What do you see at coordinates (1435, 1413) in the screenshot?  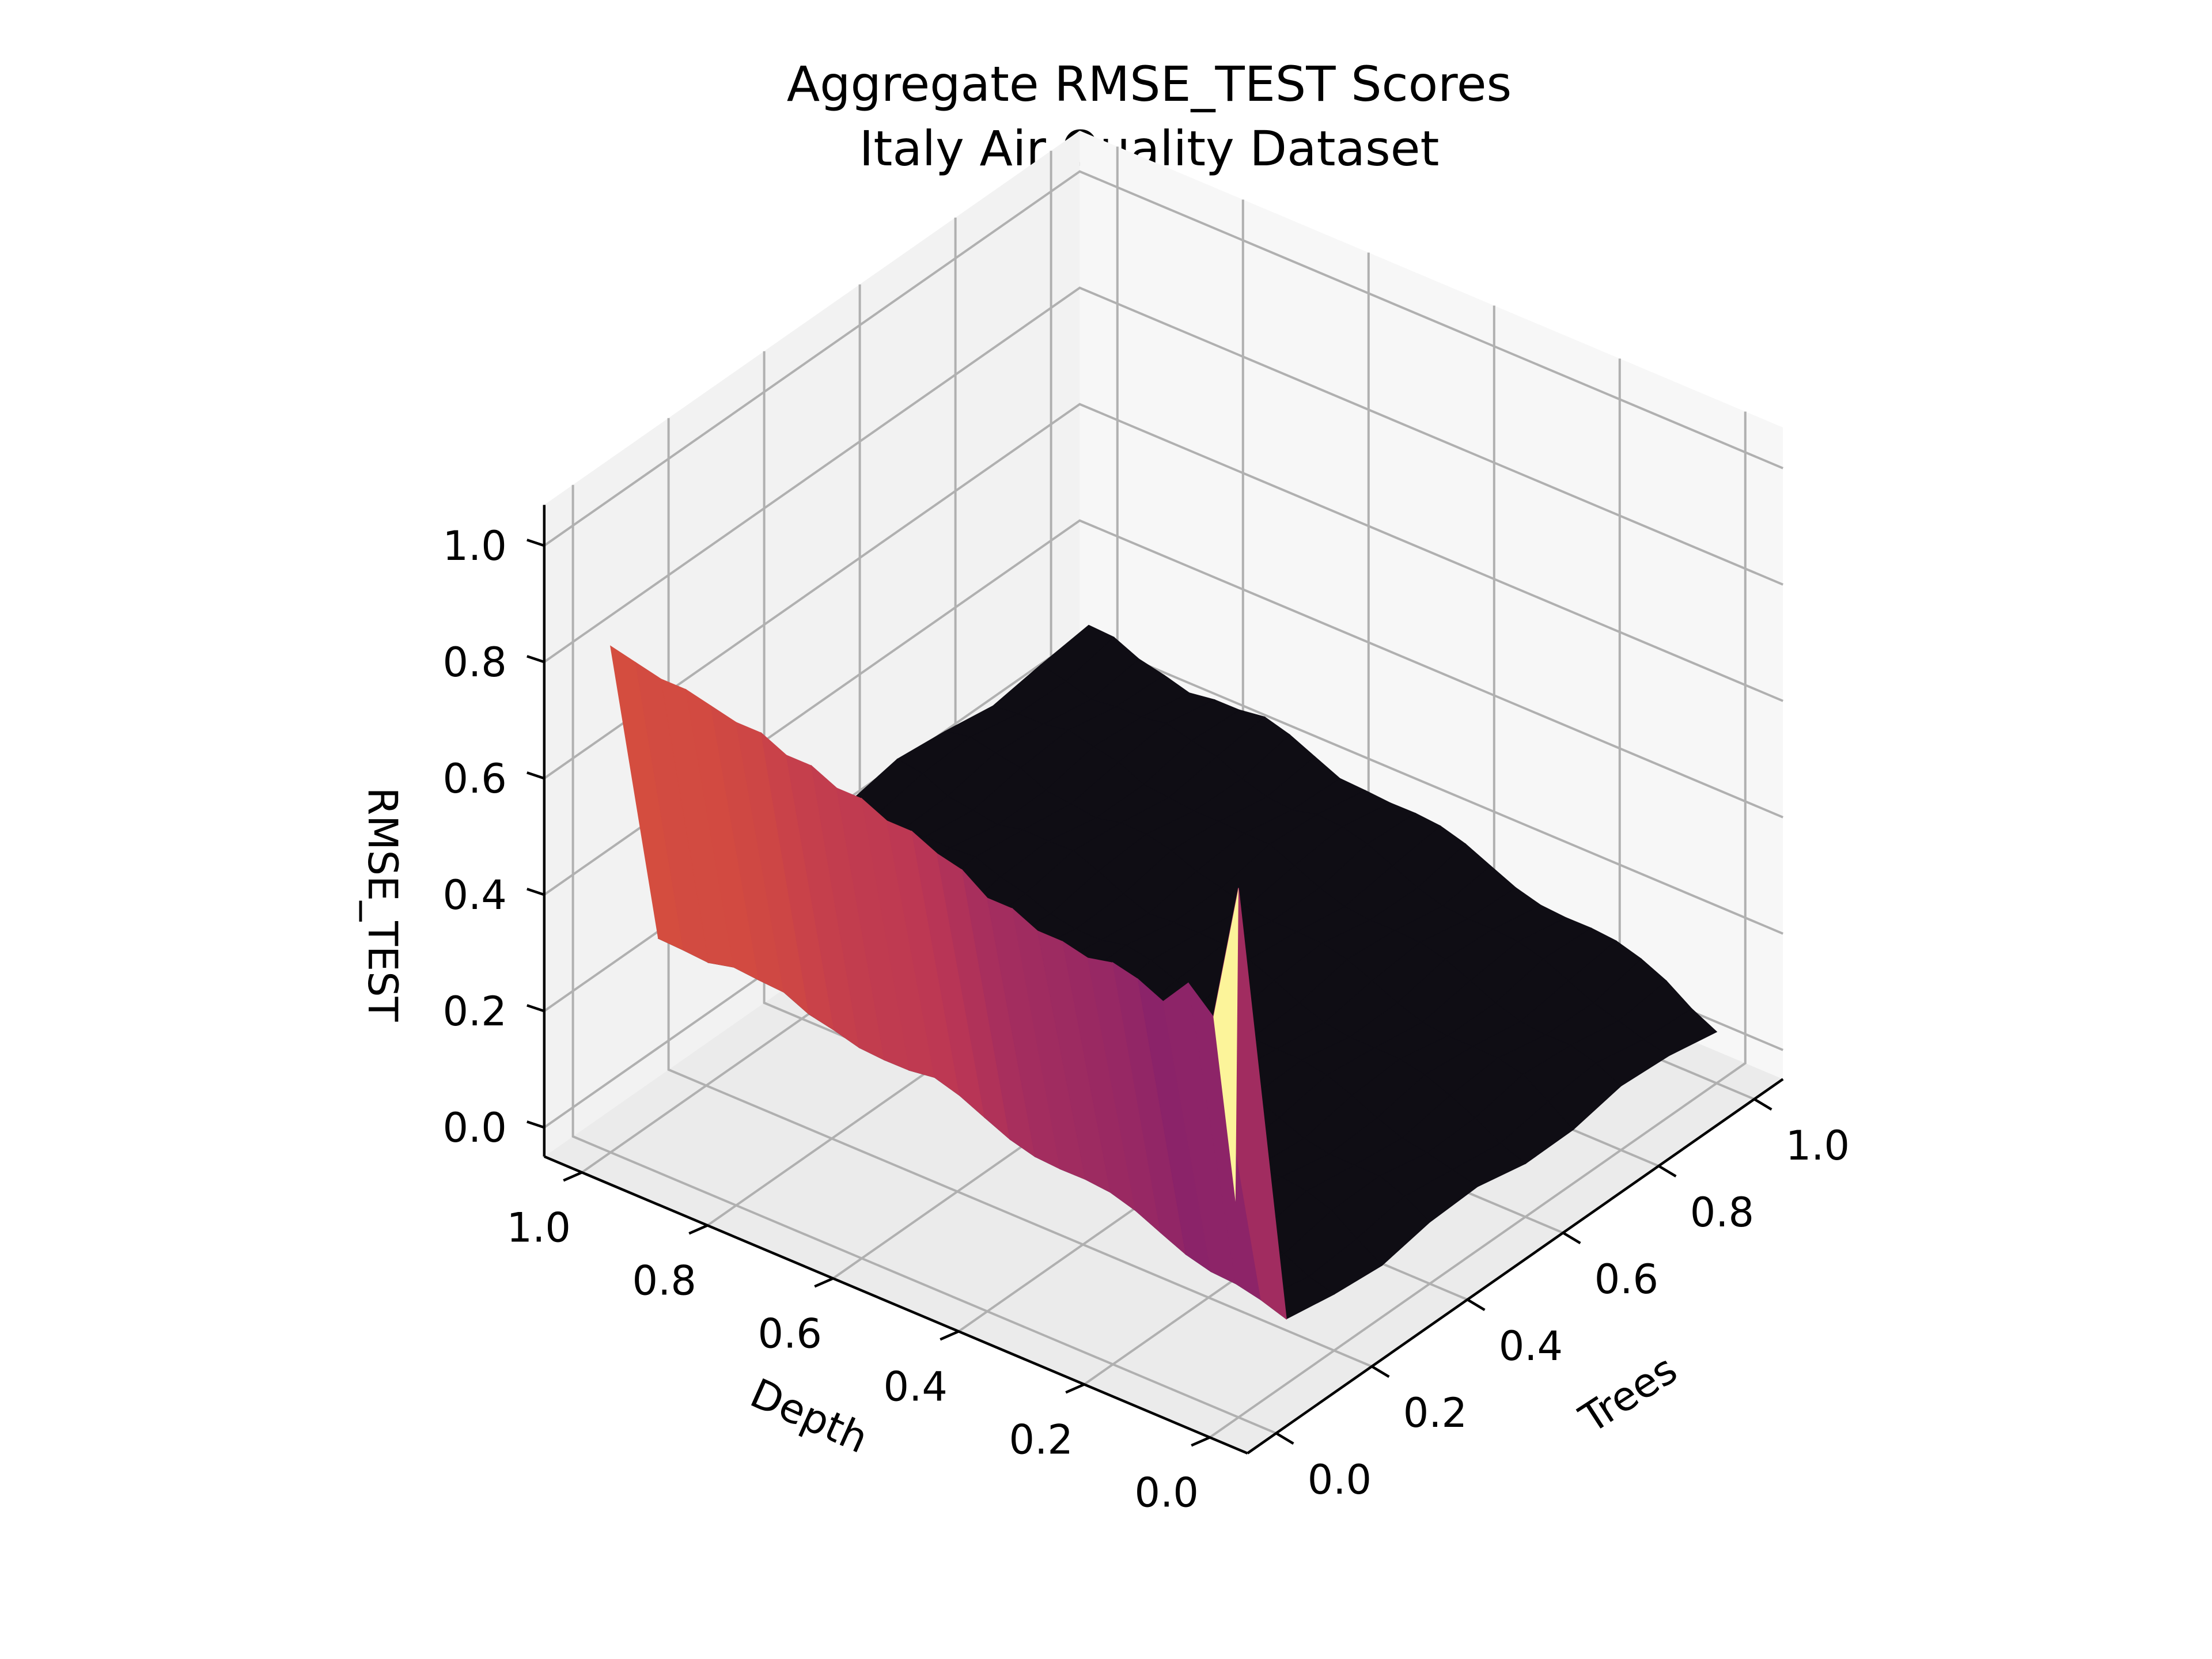 I see `x-tick-label-1: 0.2` at bounding box center [1435, 1413].